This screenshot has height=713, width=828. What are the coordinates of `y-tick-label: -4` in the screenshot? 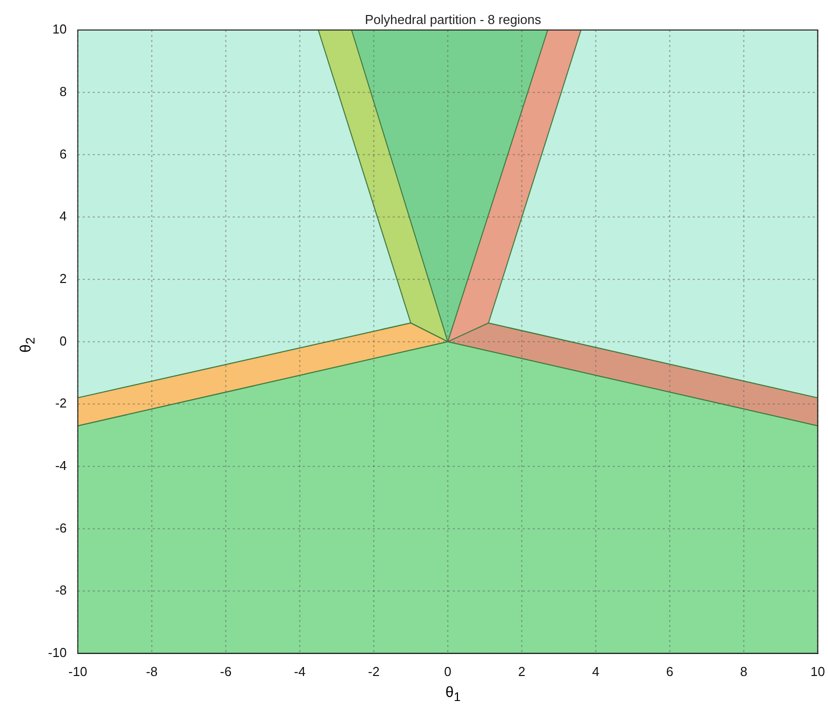 It's located at (61, 465).